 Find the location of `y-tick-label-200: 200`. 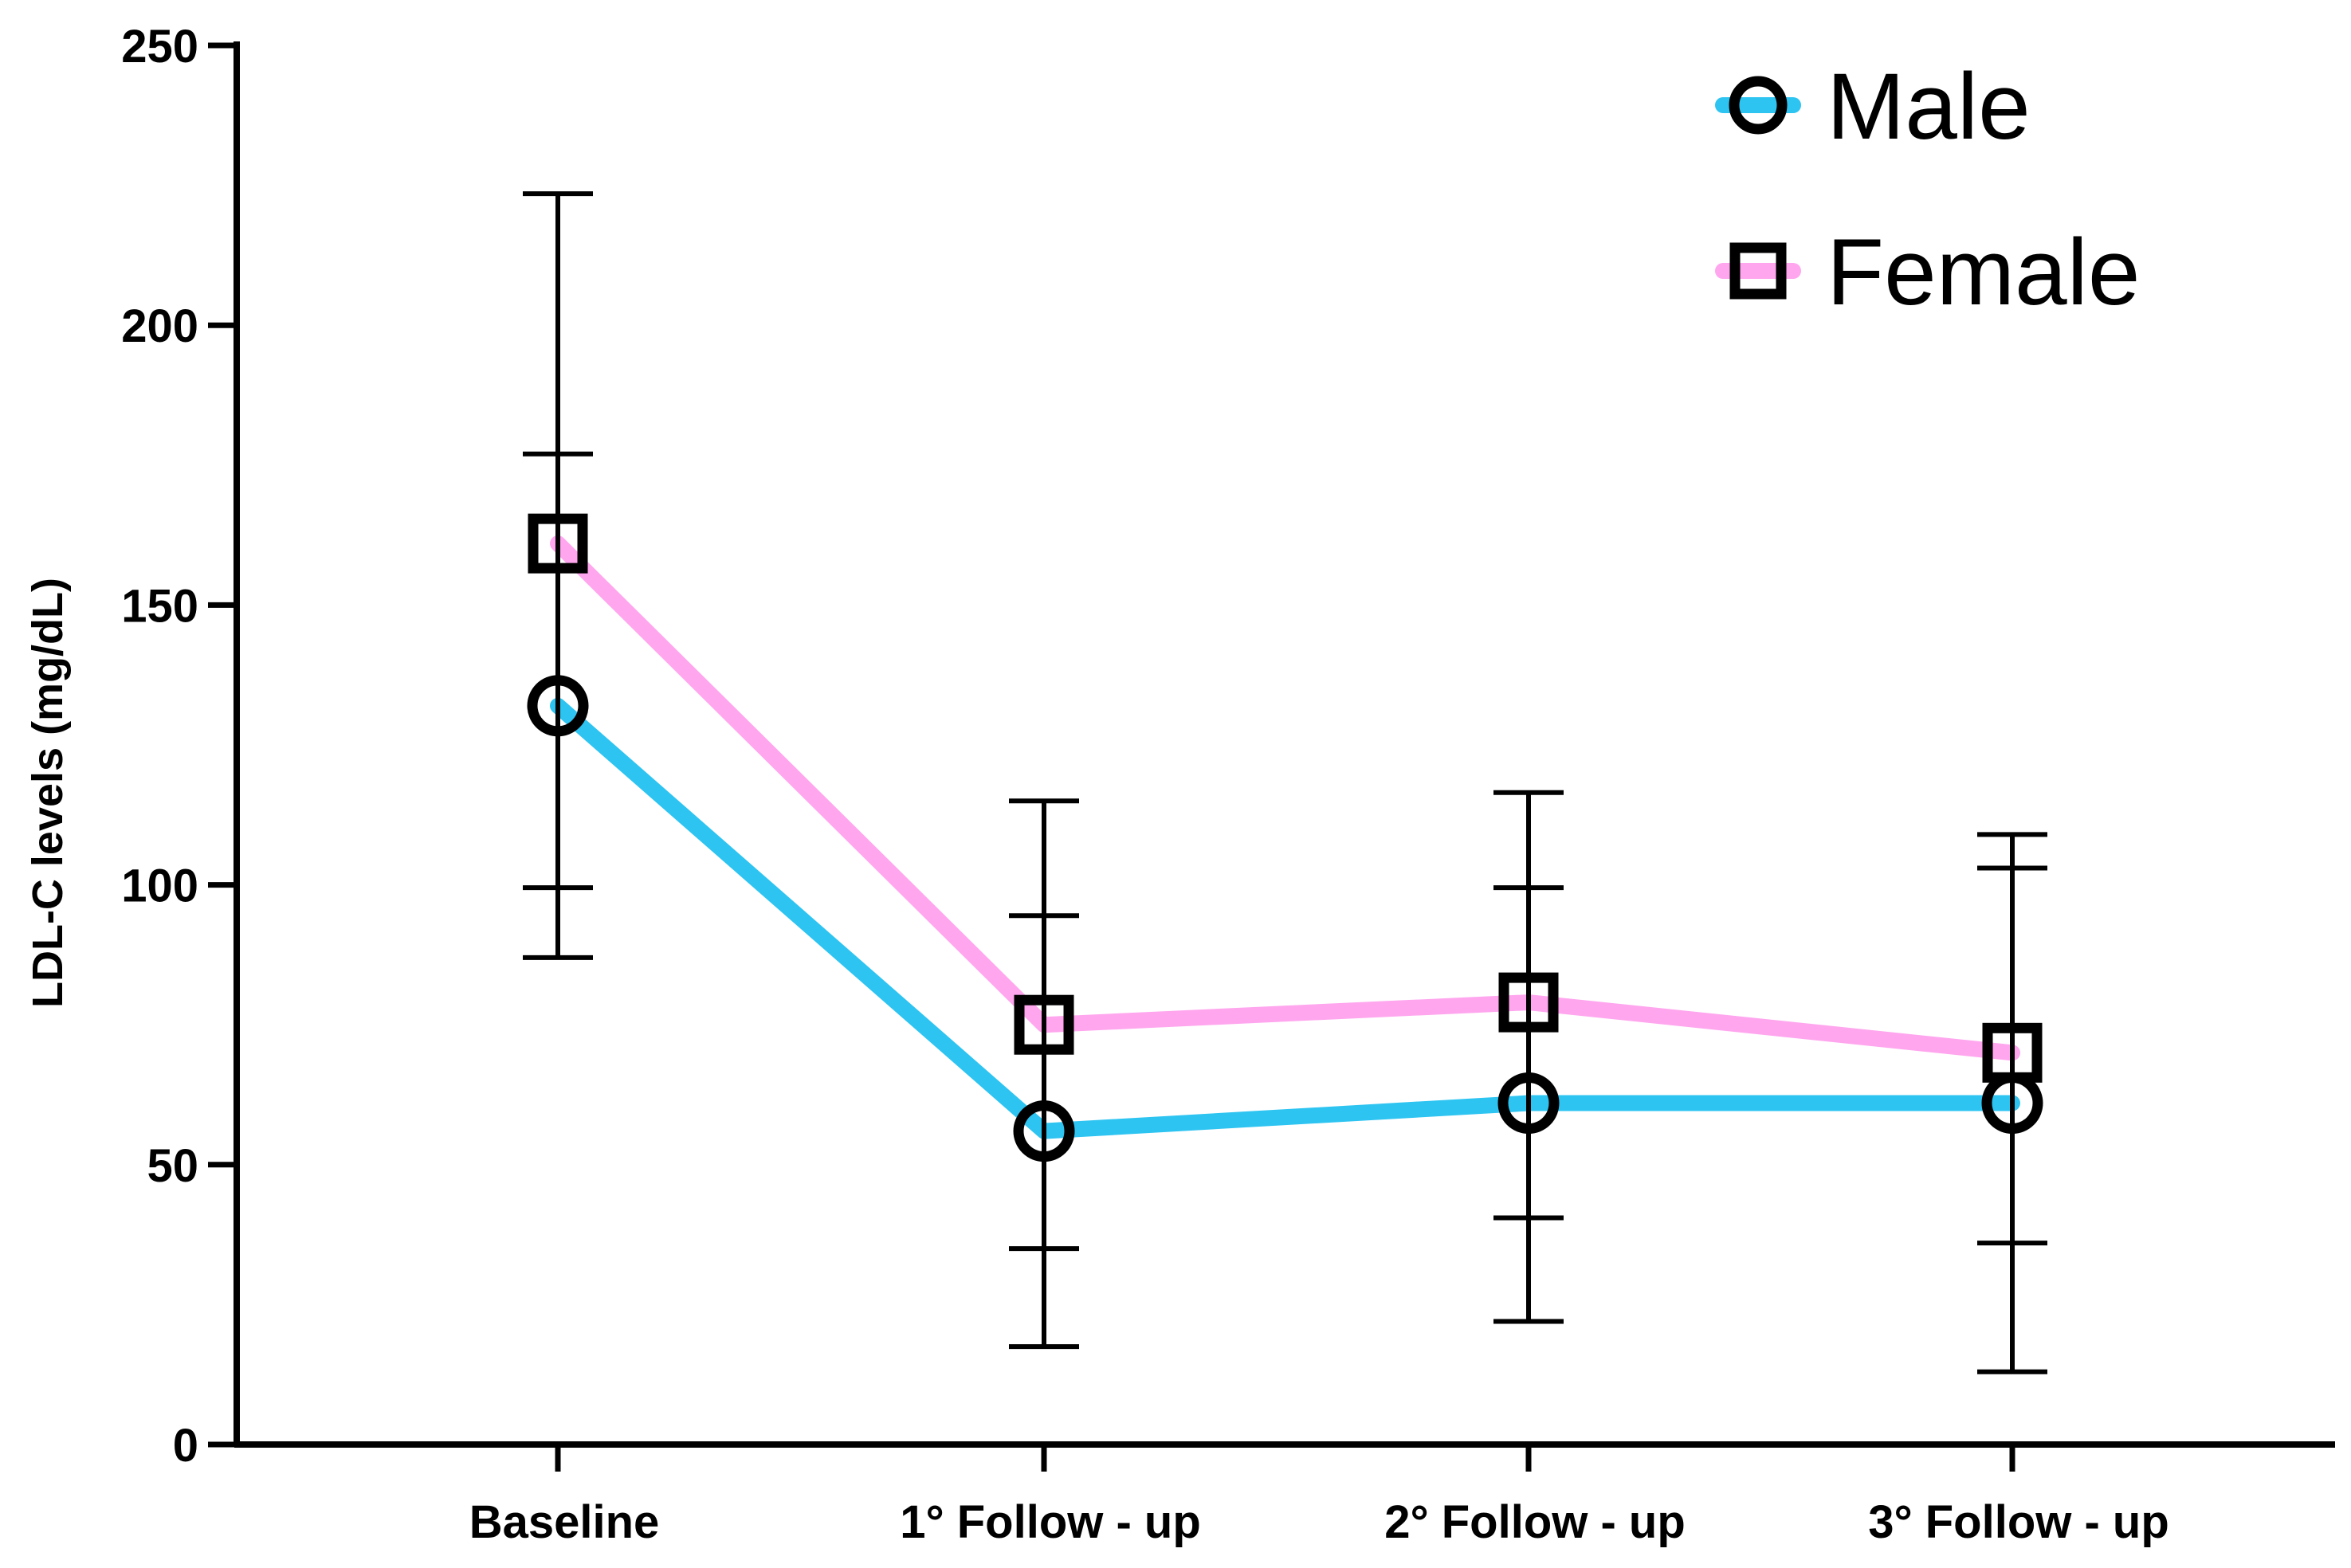

y-tick-label-200: 200 is located at coordinates (159, 326).